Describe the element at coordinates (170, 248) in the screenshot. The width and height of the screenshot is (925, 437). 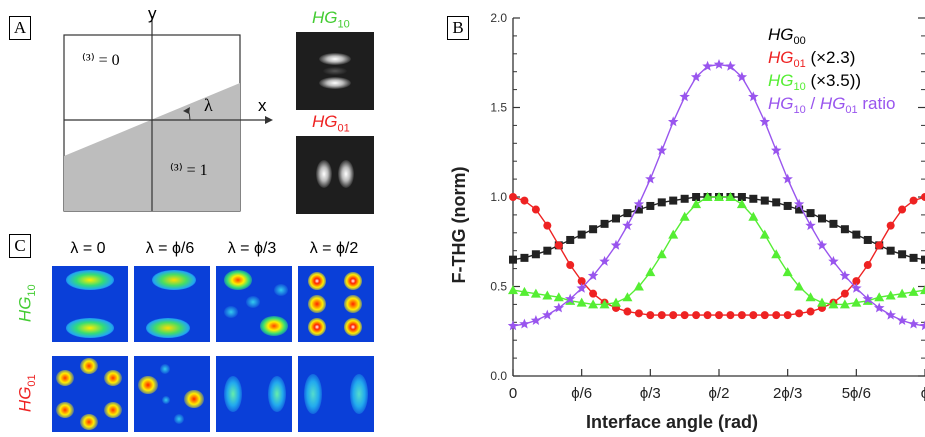
I see `column-label: λ = ϕ/6` at that location.